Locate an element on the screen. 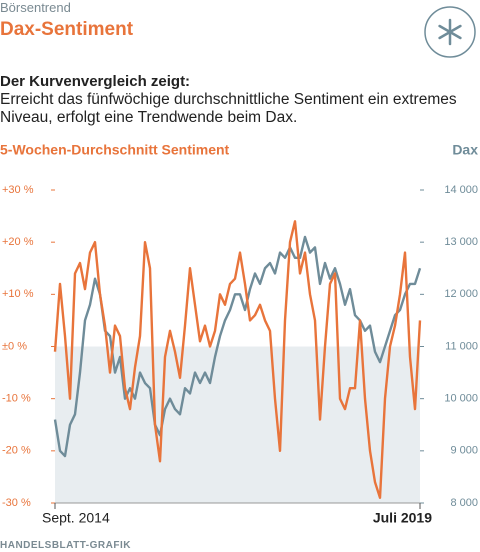 Image resolution: width=480 pixels, height=552 pixels. y2-tick-label: 11 000 is located at coordinates (461, 346).